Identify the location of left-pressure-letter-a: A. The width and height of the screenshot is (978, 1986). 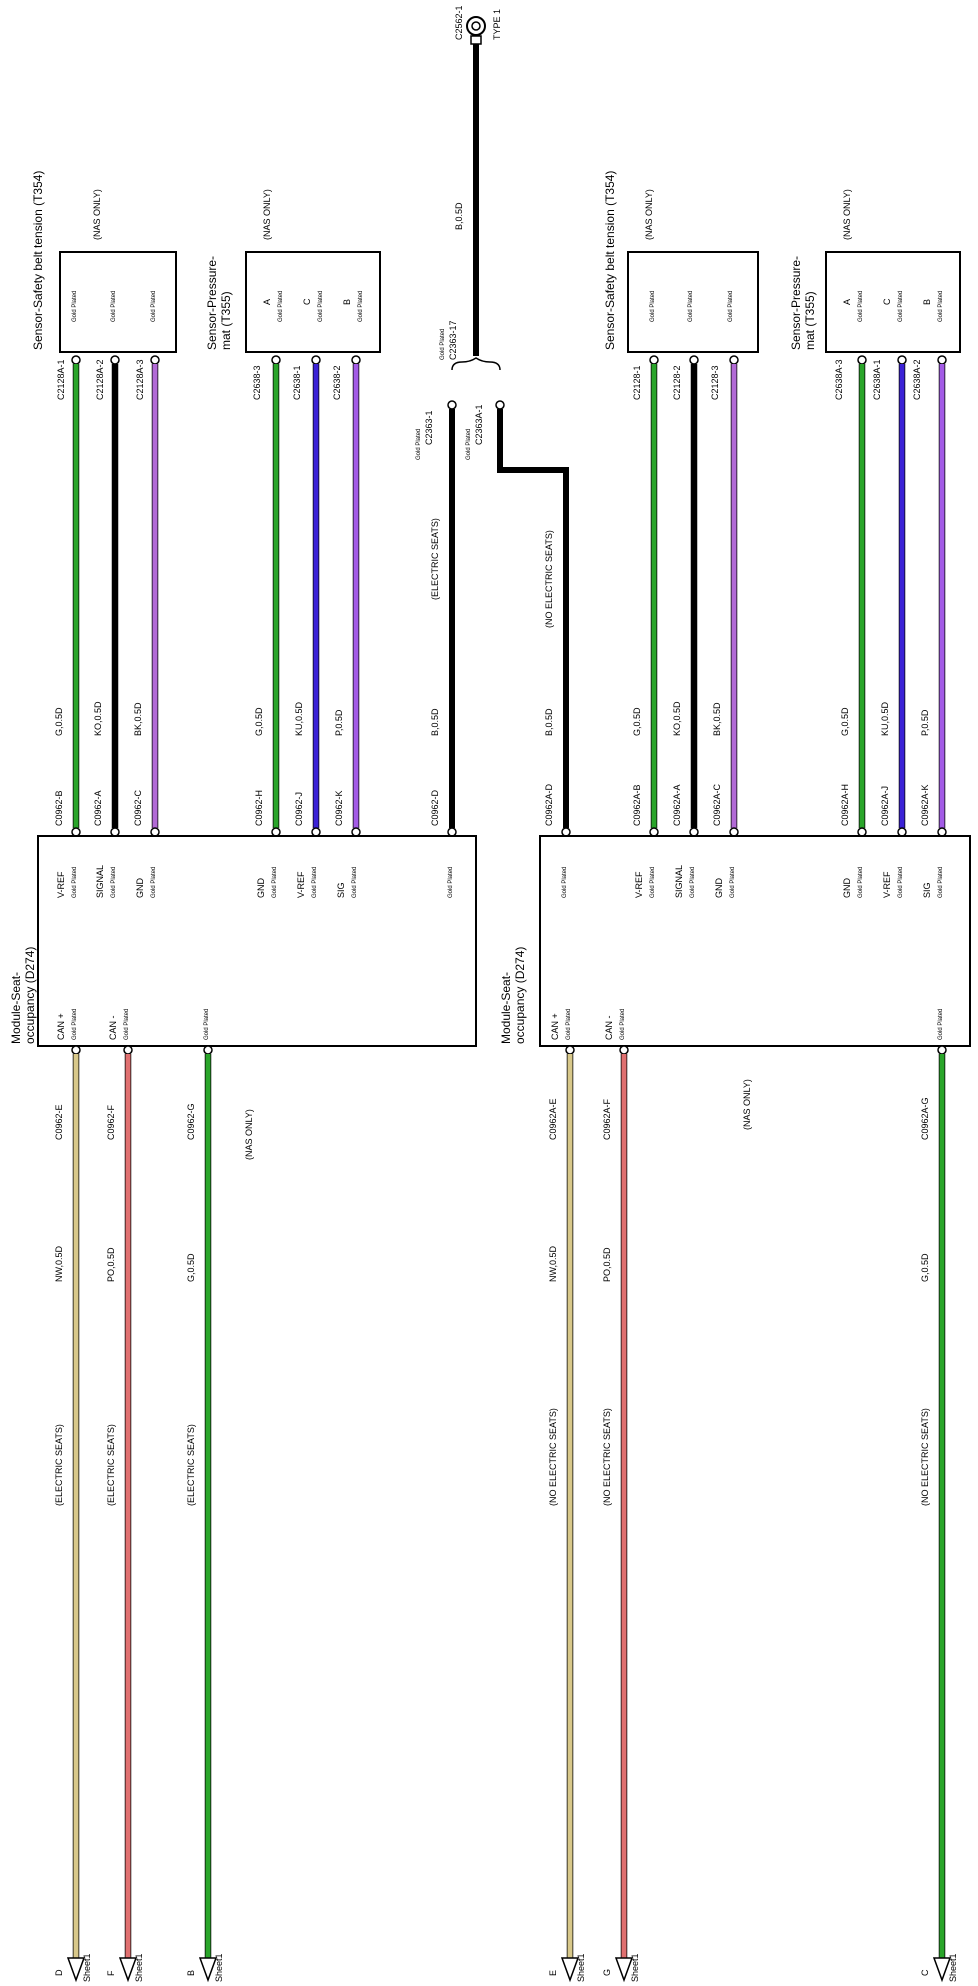
(267, 302).